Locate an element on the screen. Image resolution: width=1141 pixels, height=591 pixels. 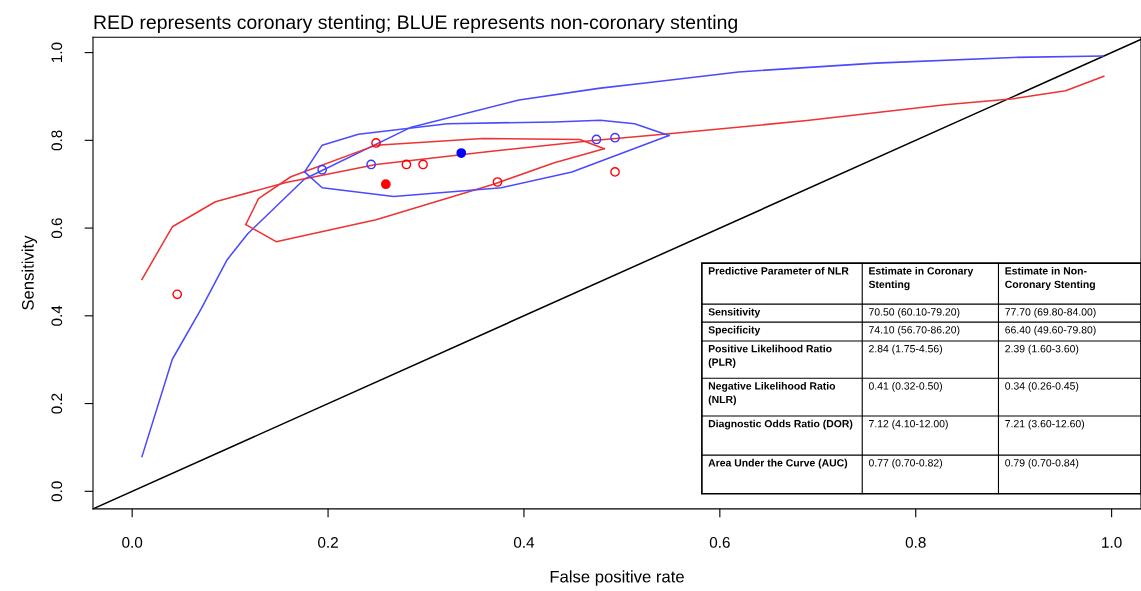
annotation: 77.70 (69.80-84.00) is located at coordinates (1050, 312).